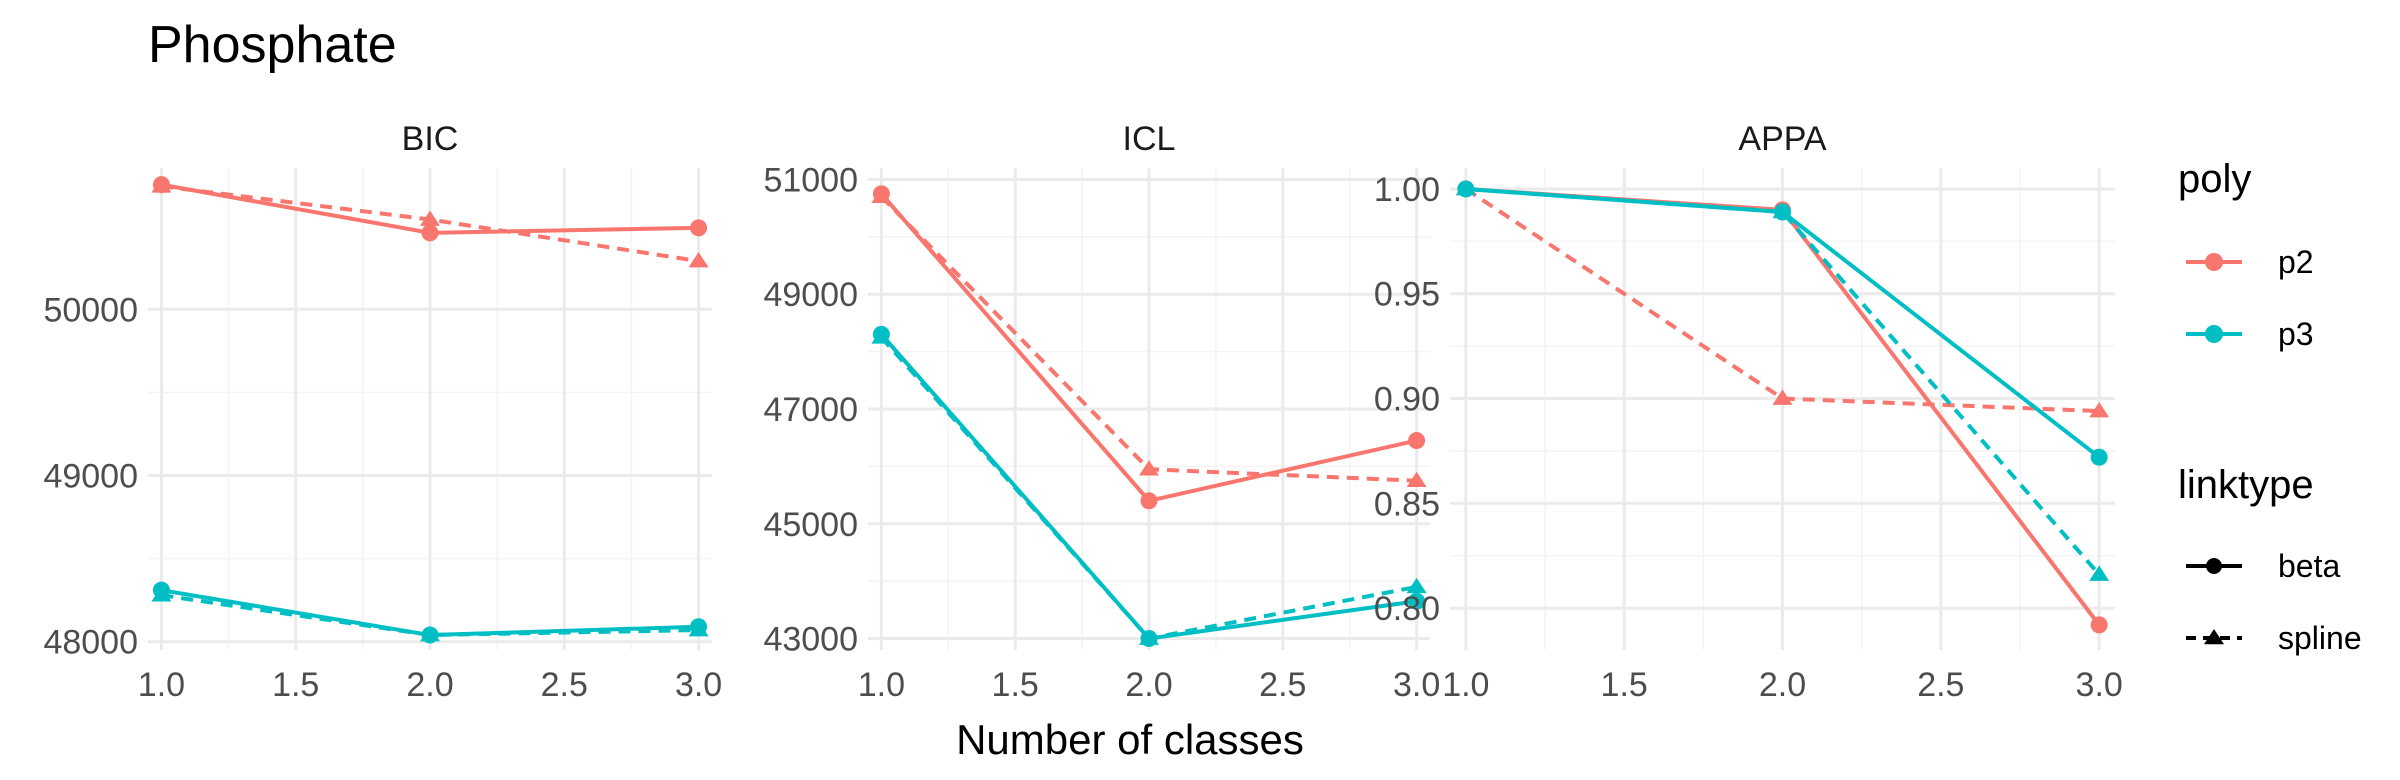 This screenshot has height=780, width=2400. What do you see at coordinates (430, 139) in the screenshot?
I see `panel-title: BIC` at bounding box center [430, 139].